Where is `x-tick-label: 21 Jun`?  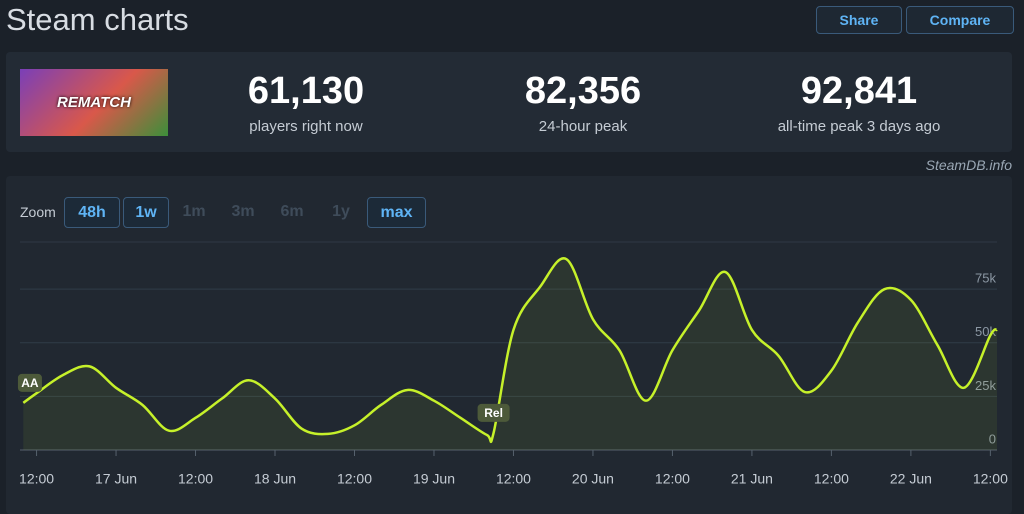
x-tick-label: 21 Jun is located at coordinates (752, 479).